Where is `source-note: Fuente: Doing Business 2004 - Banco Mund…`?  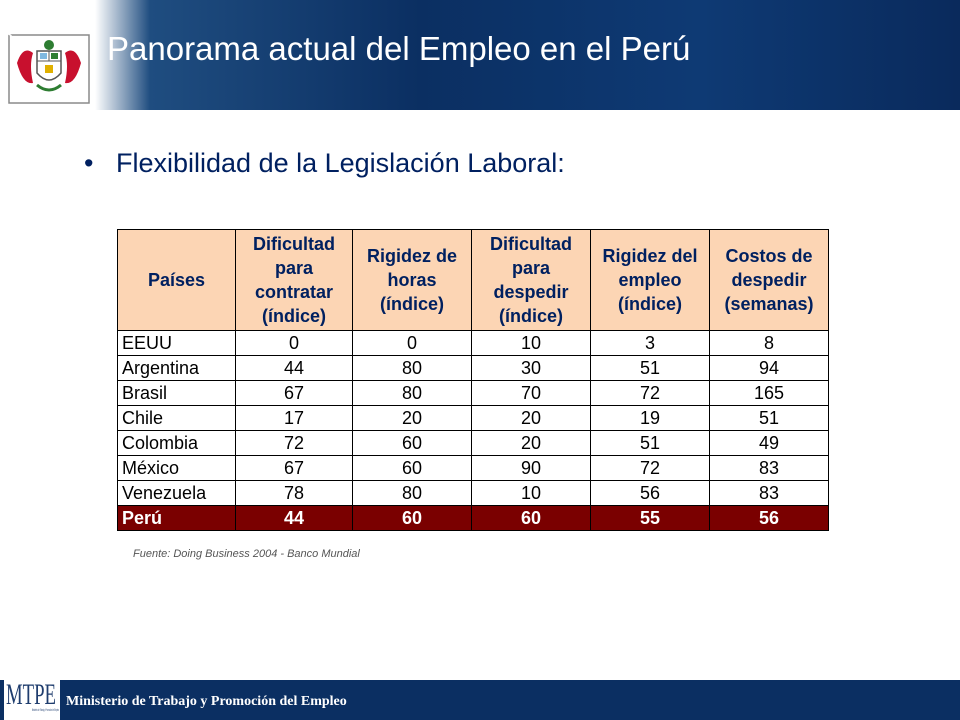
source-note: Fuente: Doing Business 2004 - Banco Mund… is located at coordinates (246, 554).